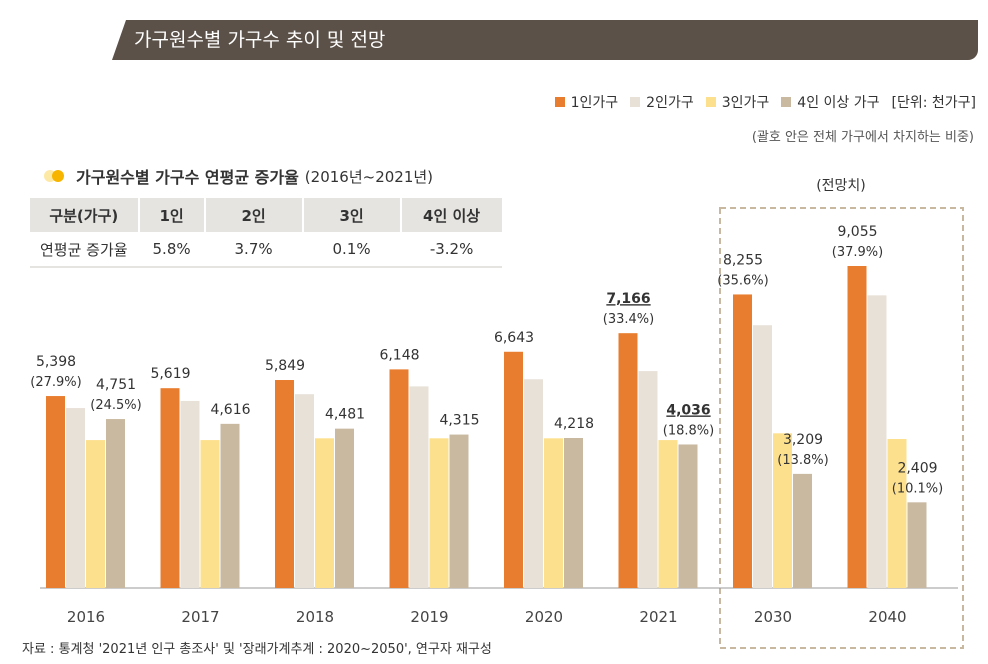  What do you see at coordinates (553, 513) in the screenshot?
I see `bar-3-2020` at bounding box center [553, 513].